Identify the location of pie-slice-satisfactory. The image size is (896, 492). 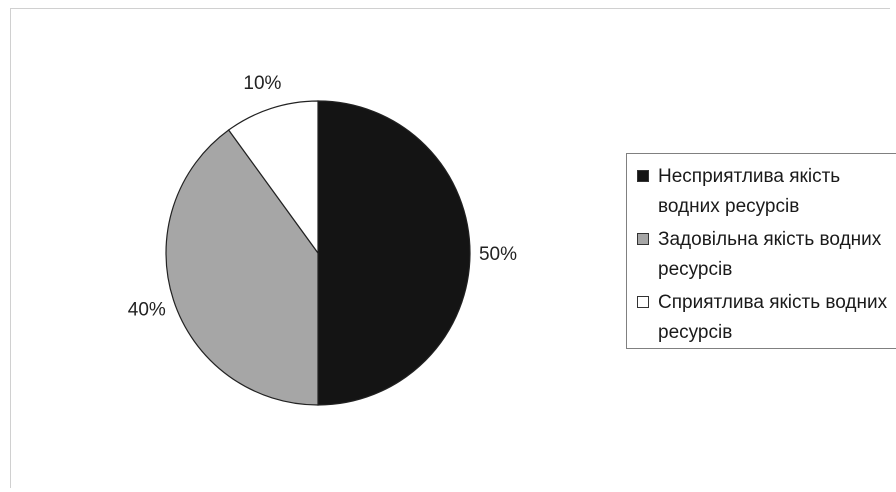
(242, 267).